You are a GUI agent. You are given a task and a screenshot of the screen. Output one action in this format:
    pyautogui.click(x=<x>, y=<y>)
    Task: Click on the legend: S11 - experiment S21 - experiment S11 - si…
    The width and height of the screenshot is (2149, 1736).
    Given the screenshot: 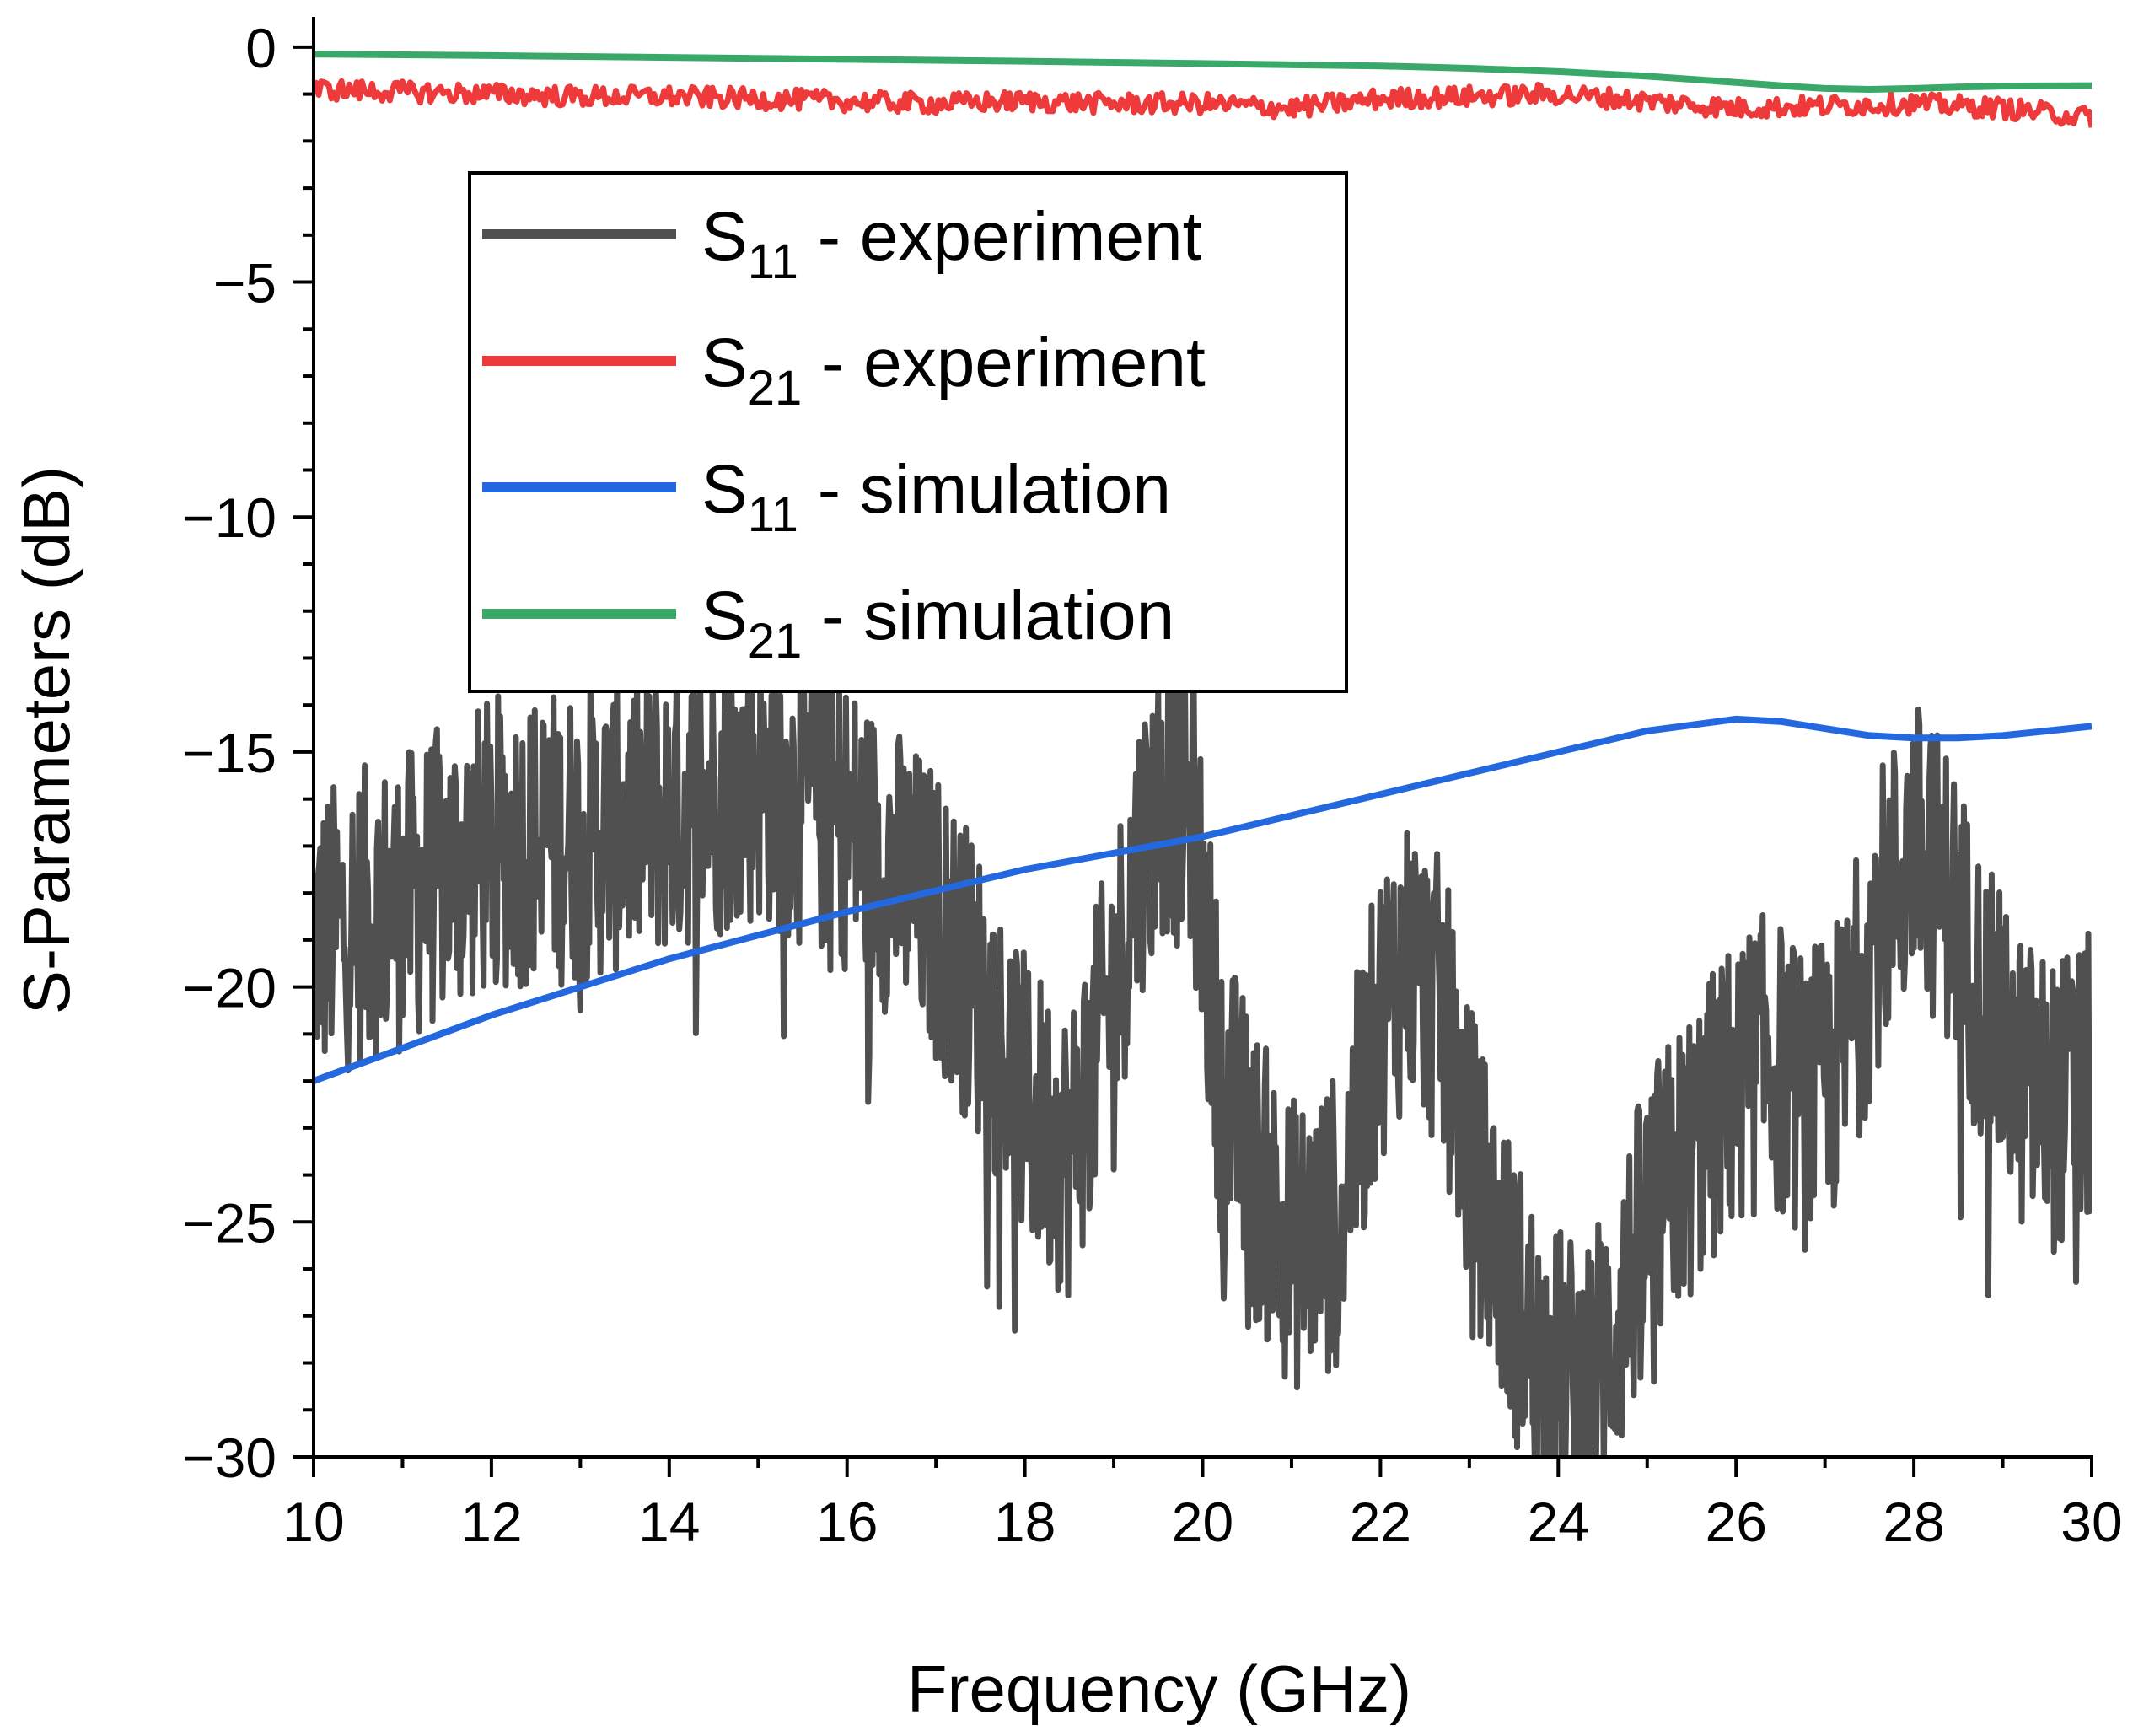 What is the action you would take?
    pyautogui.click(x=908, y=432)
    